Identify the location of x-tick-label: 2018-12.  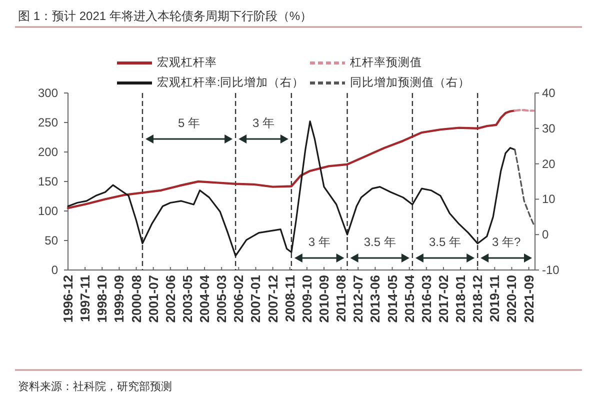
(478, 299).